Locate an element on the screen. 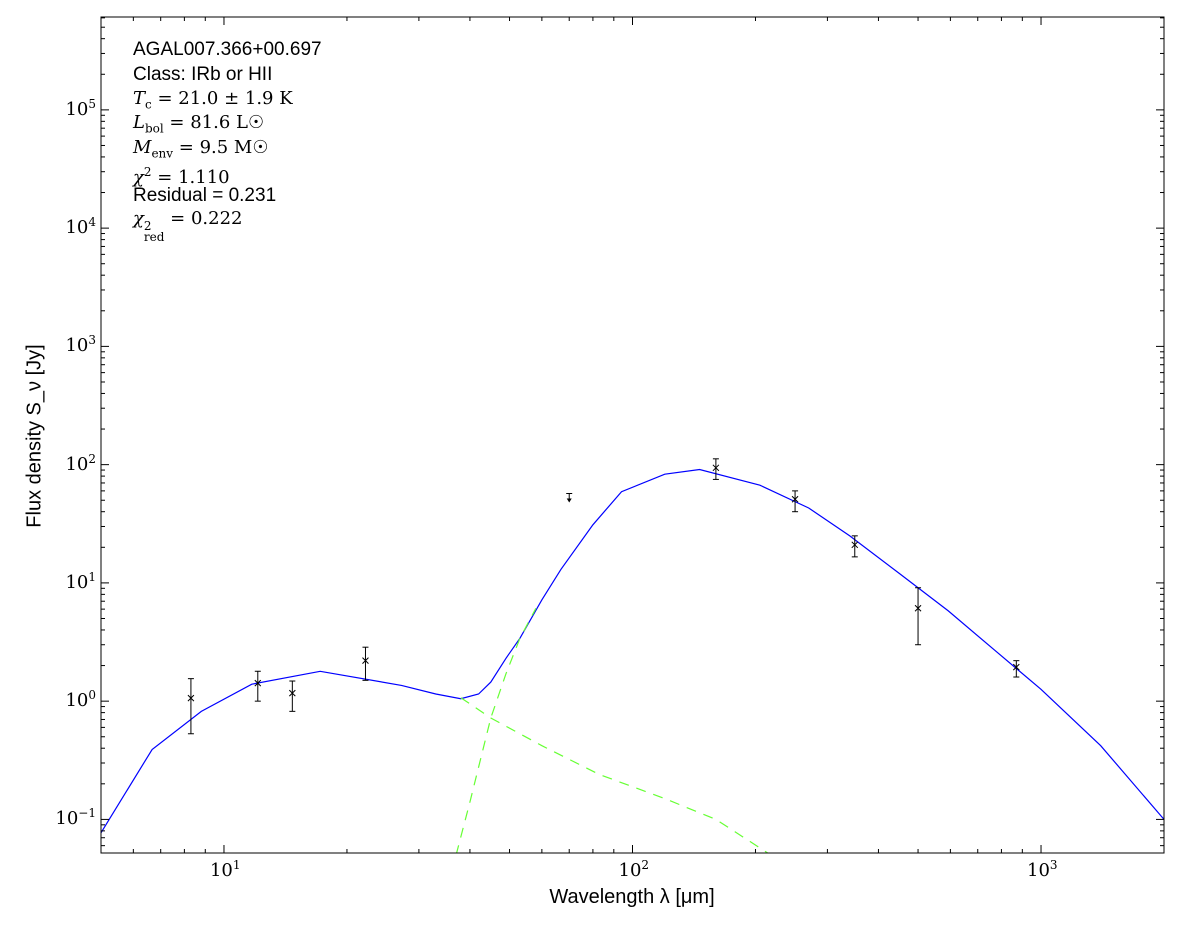  y-axis-label: Flux density S_ν [Jy] is located at coordinates (34, 436).